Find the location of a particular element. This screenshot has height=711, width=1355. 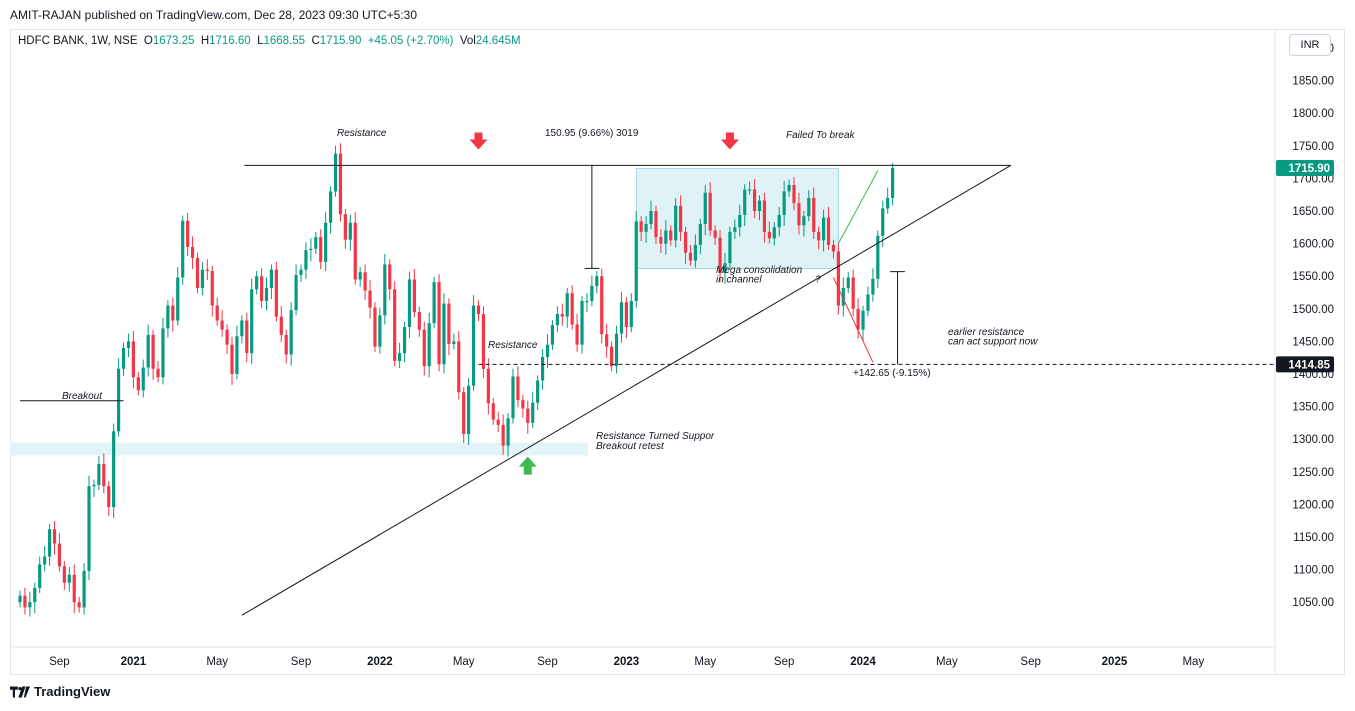

brand-label: TradingView is located at coordinates (72, 691).